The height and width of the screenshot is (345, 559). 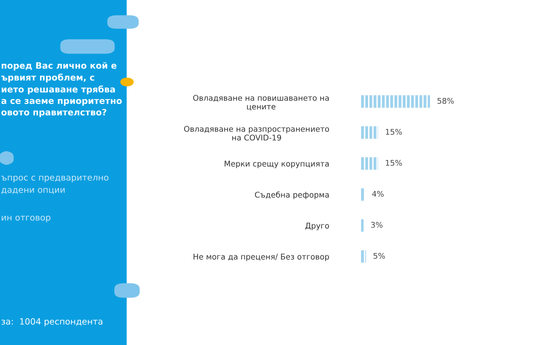 What do you see at coordinates (26, 219) in the screenshot?
I see `text: ин отговор` at bounding box center [26, 219].